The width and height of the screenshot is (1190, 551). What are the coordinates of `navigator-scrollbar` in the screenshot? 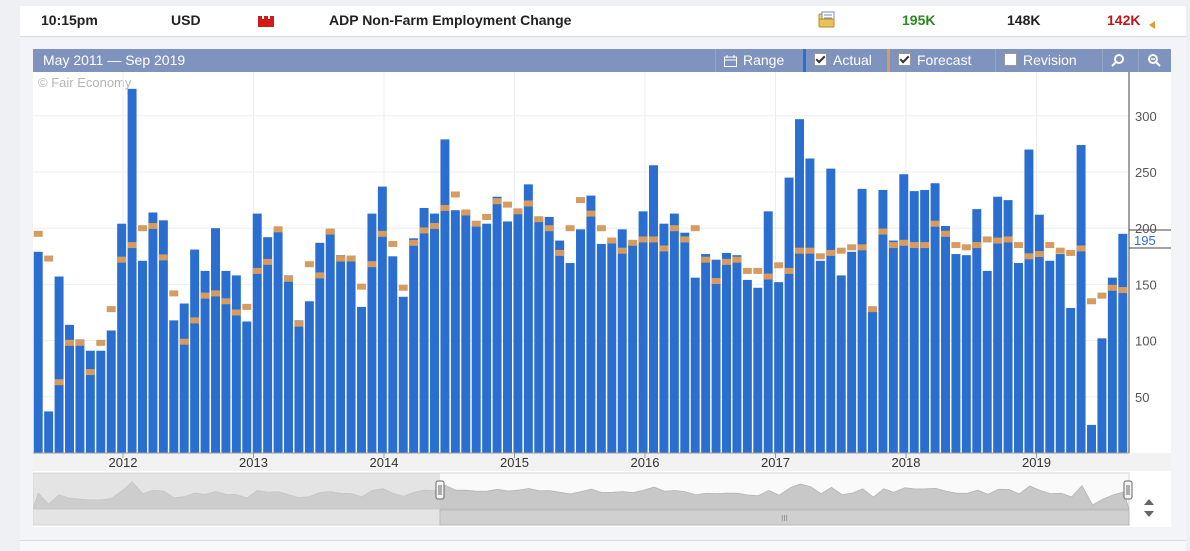 It's located at (784, 517).